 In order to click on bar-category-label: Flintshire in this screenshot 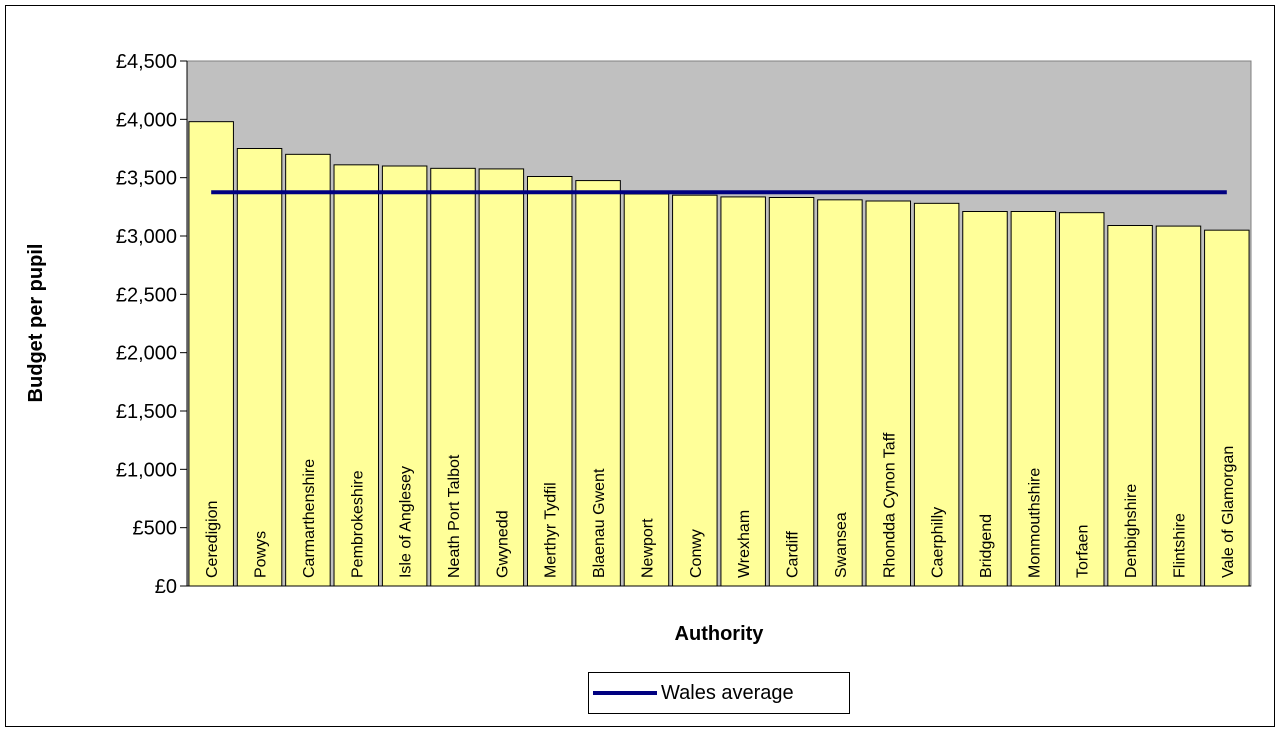, I will do `click(1179, 545)`.